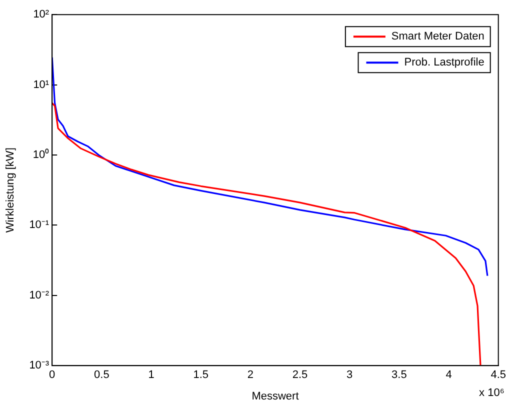 The height and width of the screenshot is (407, 514). Describe the element at coordinates (52, 375) in the screenshot. I see `x-tick-label: 0` at that location.